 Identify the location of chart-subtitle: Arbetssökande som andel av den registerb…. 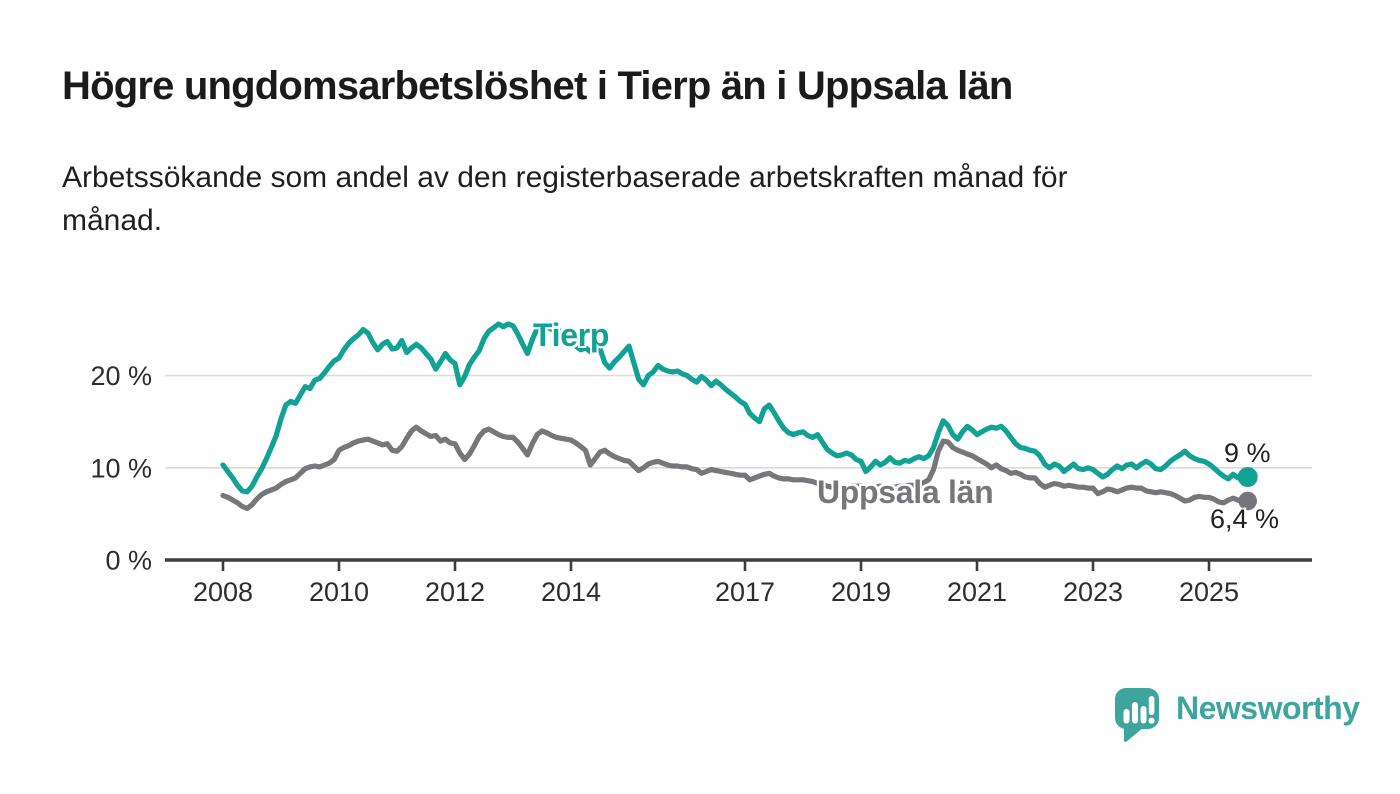
(565, 199).